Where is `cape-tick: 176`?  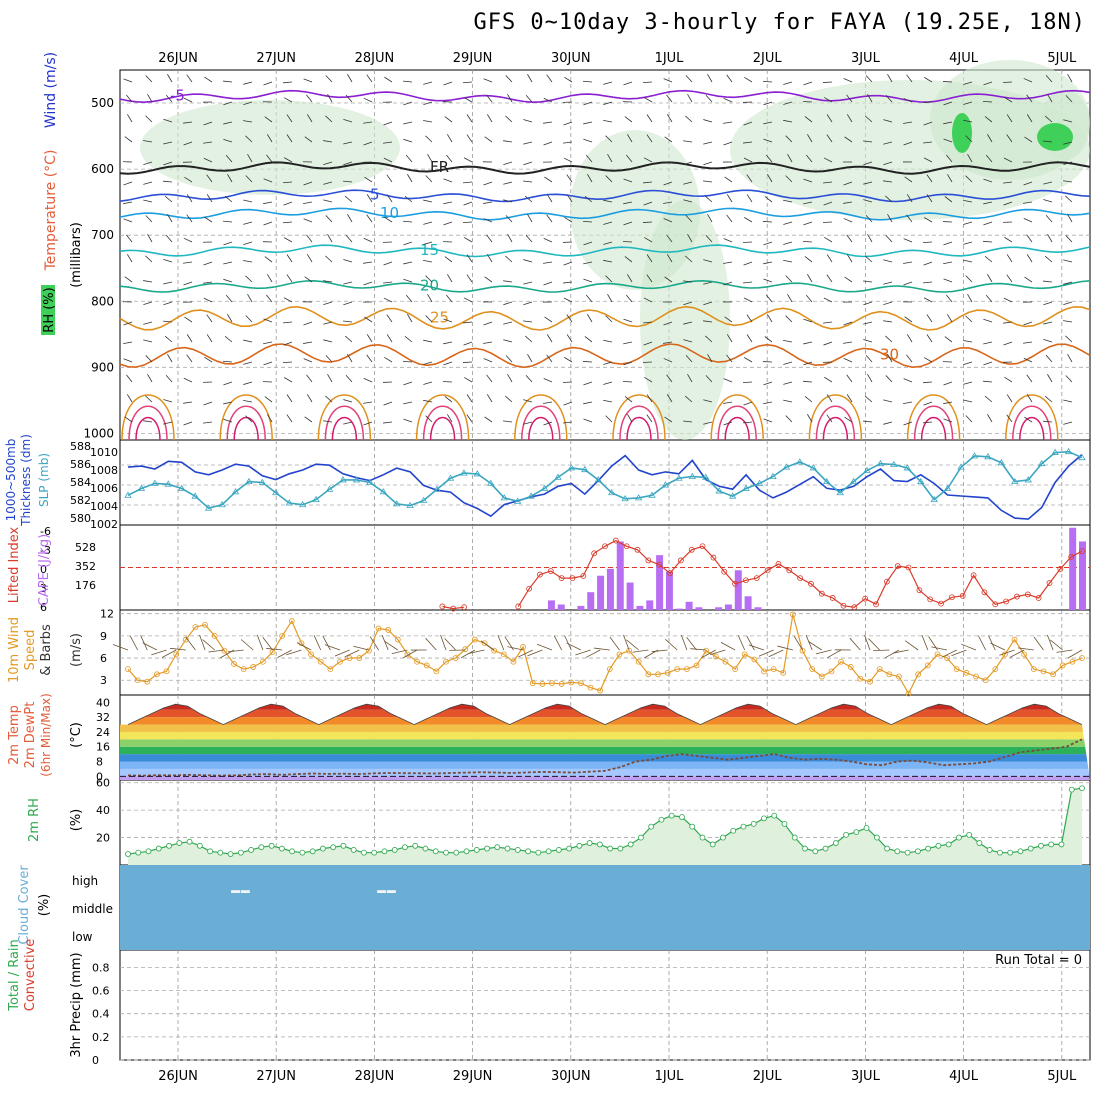
cape-tick: 176 is located at coordinates (85, 585).